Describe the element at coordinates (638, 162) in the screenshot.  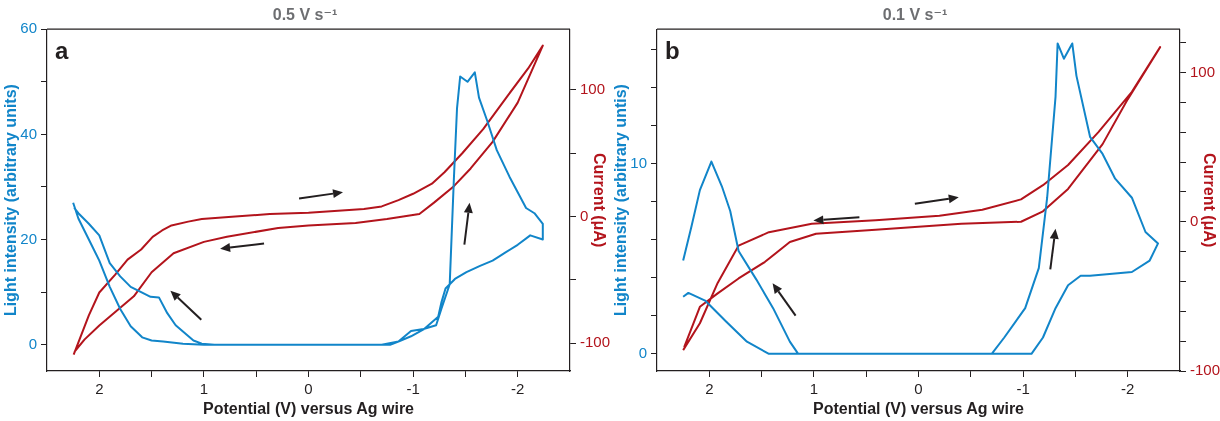
I see `y-tick-label: 10` at that location.